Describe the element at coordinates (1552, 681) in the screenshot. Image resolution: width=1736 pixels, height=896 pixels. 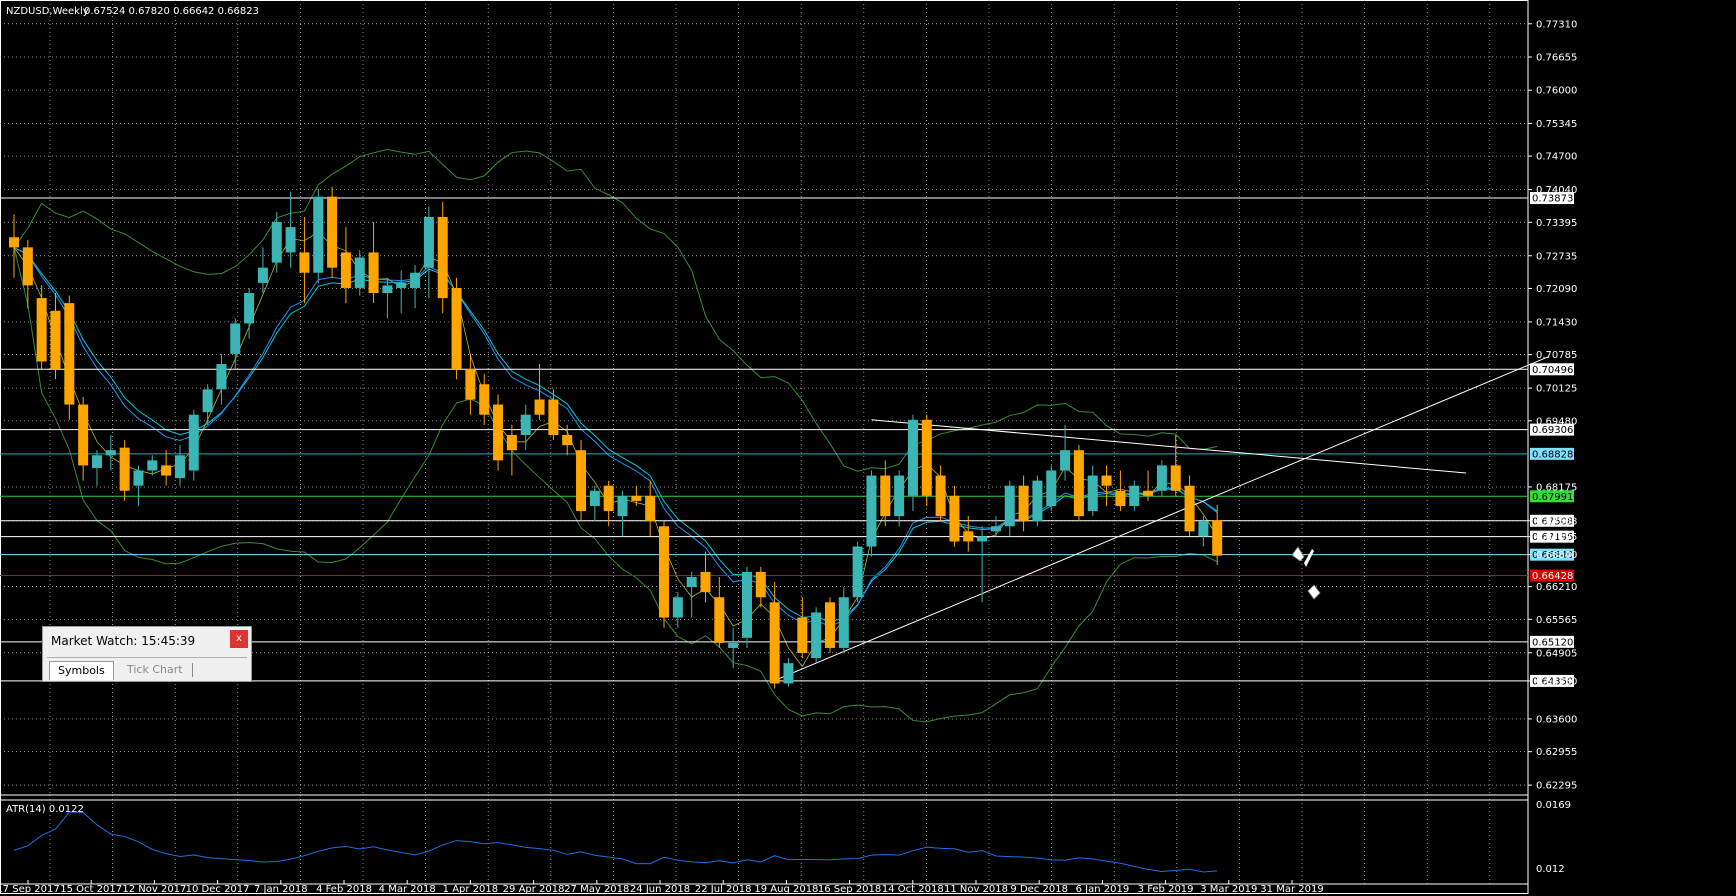
I see `svg-text: 0.64350` at that location.